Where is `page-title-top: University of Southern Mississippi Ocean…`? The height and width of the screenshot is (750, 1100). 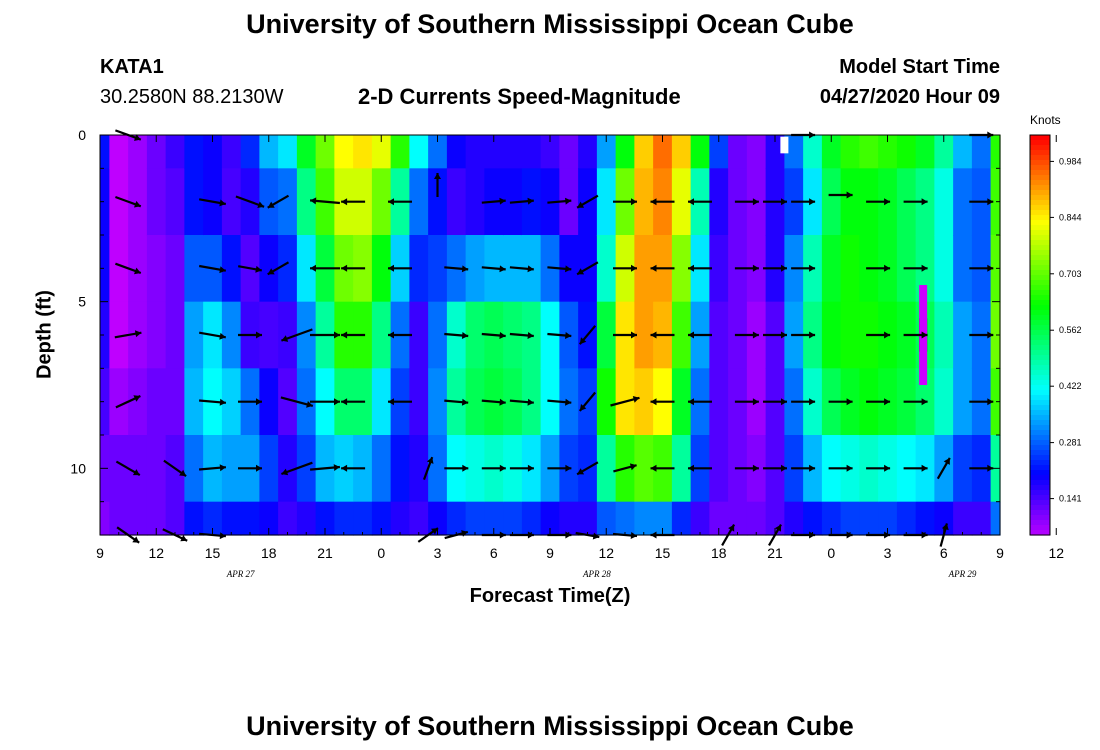 page-title-top: University of Southern Mississippi Ocean… is located at coordinates (550, 24).